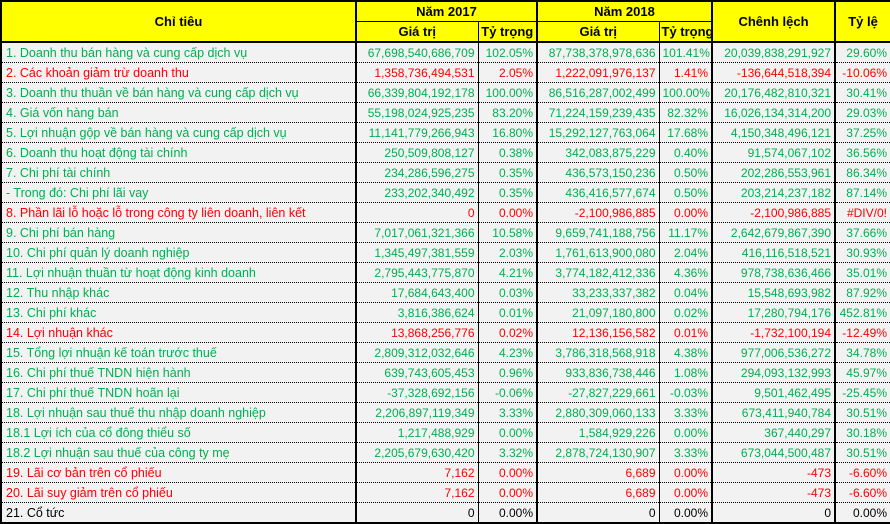 The width and height of the screenshot is (890, 524). What do you see at coordinates (862, 472) in the screenshot?
I see `cell-ratio: -6.60%` at bounding box center [862, 472].